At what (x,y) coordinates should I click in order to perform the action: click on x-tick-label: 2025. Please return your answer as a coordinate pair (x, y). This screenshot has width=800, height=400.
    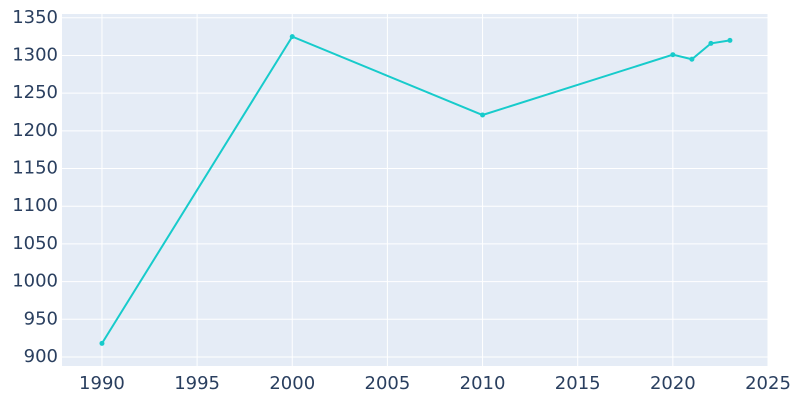
    Looking at the image, I should click on (768, 383).